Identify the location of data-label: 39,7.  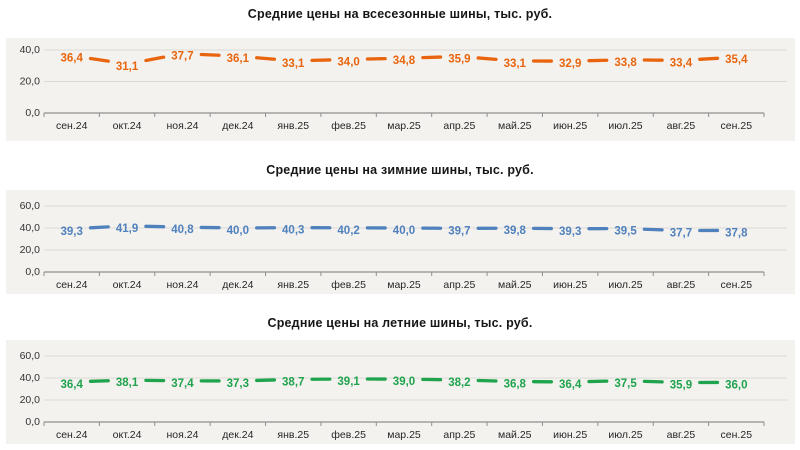
(459, 231).